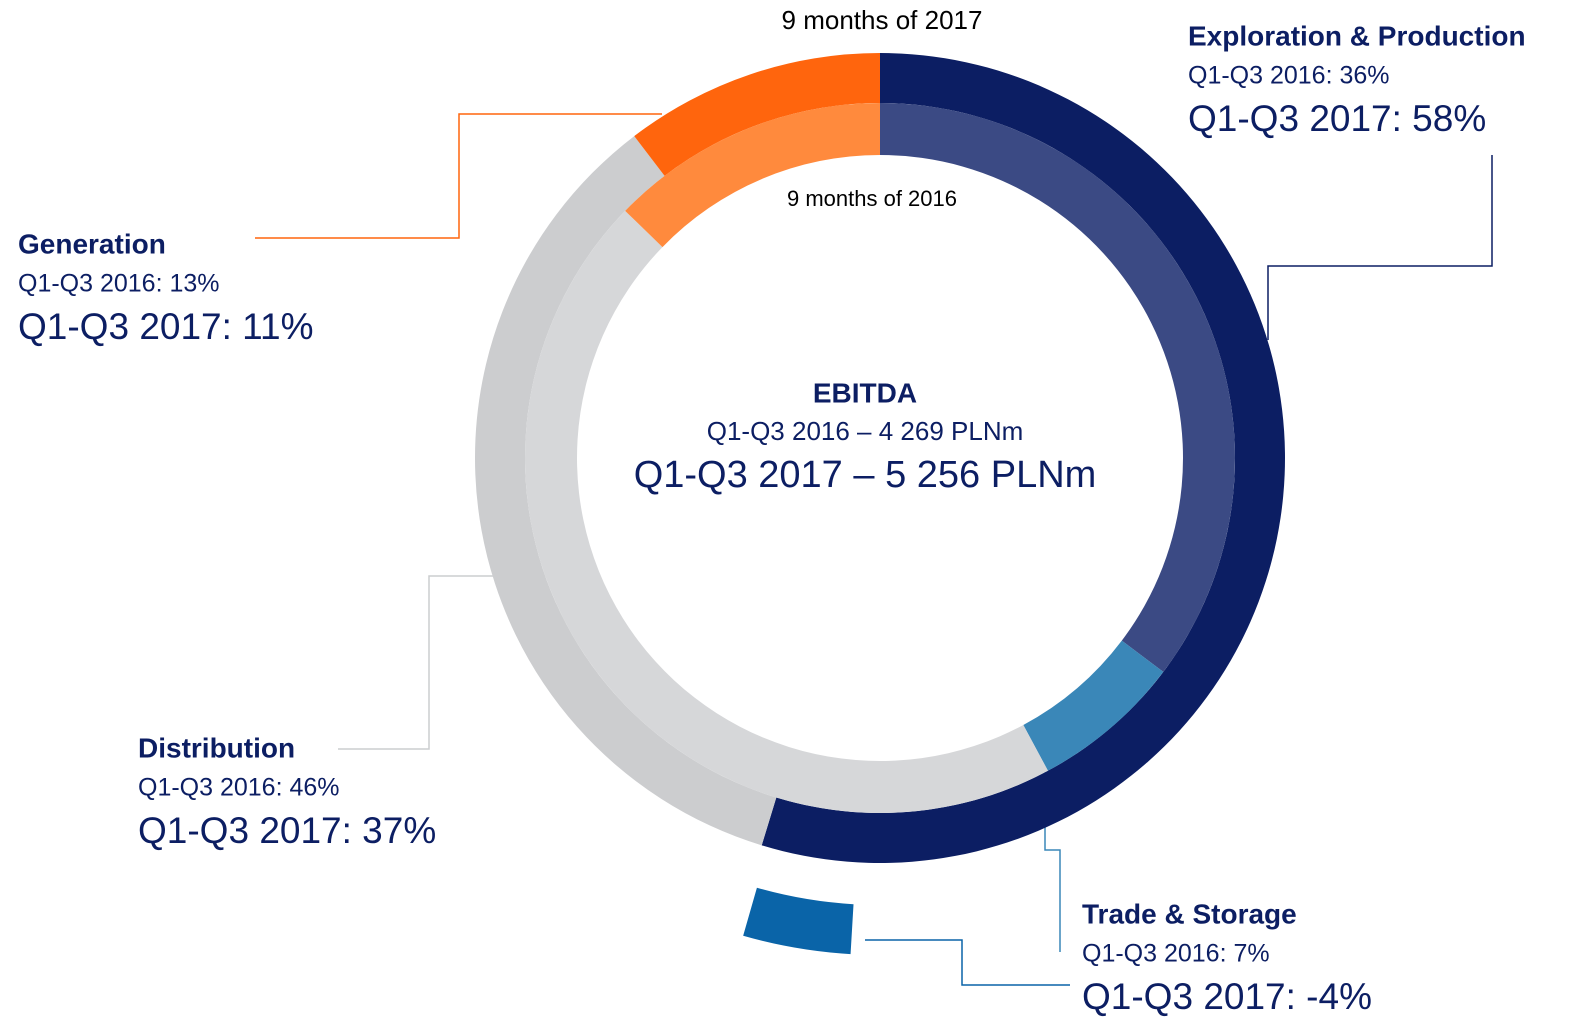 This screenshot has height=1031, width=1588. What do you see at coordinates (166, 326) in the screenshot?
I see `value-label: Q1-Q3 2017: 11%` at bounding box center [166, 326].